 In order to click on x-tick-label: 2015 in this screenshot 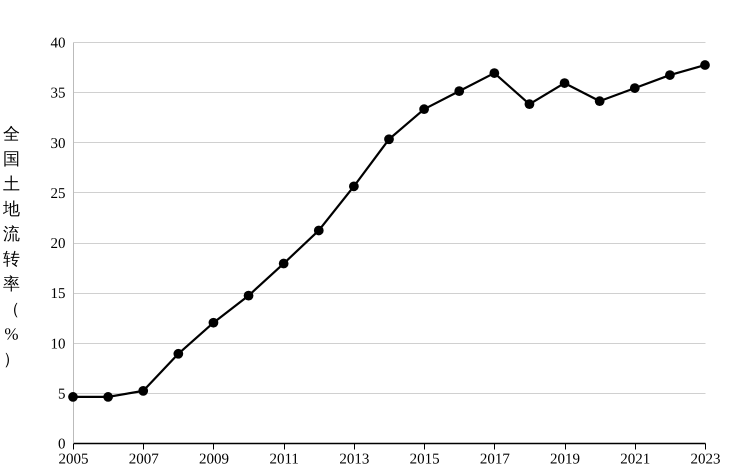, I will do `click(425, 460)`.